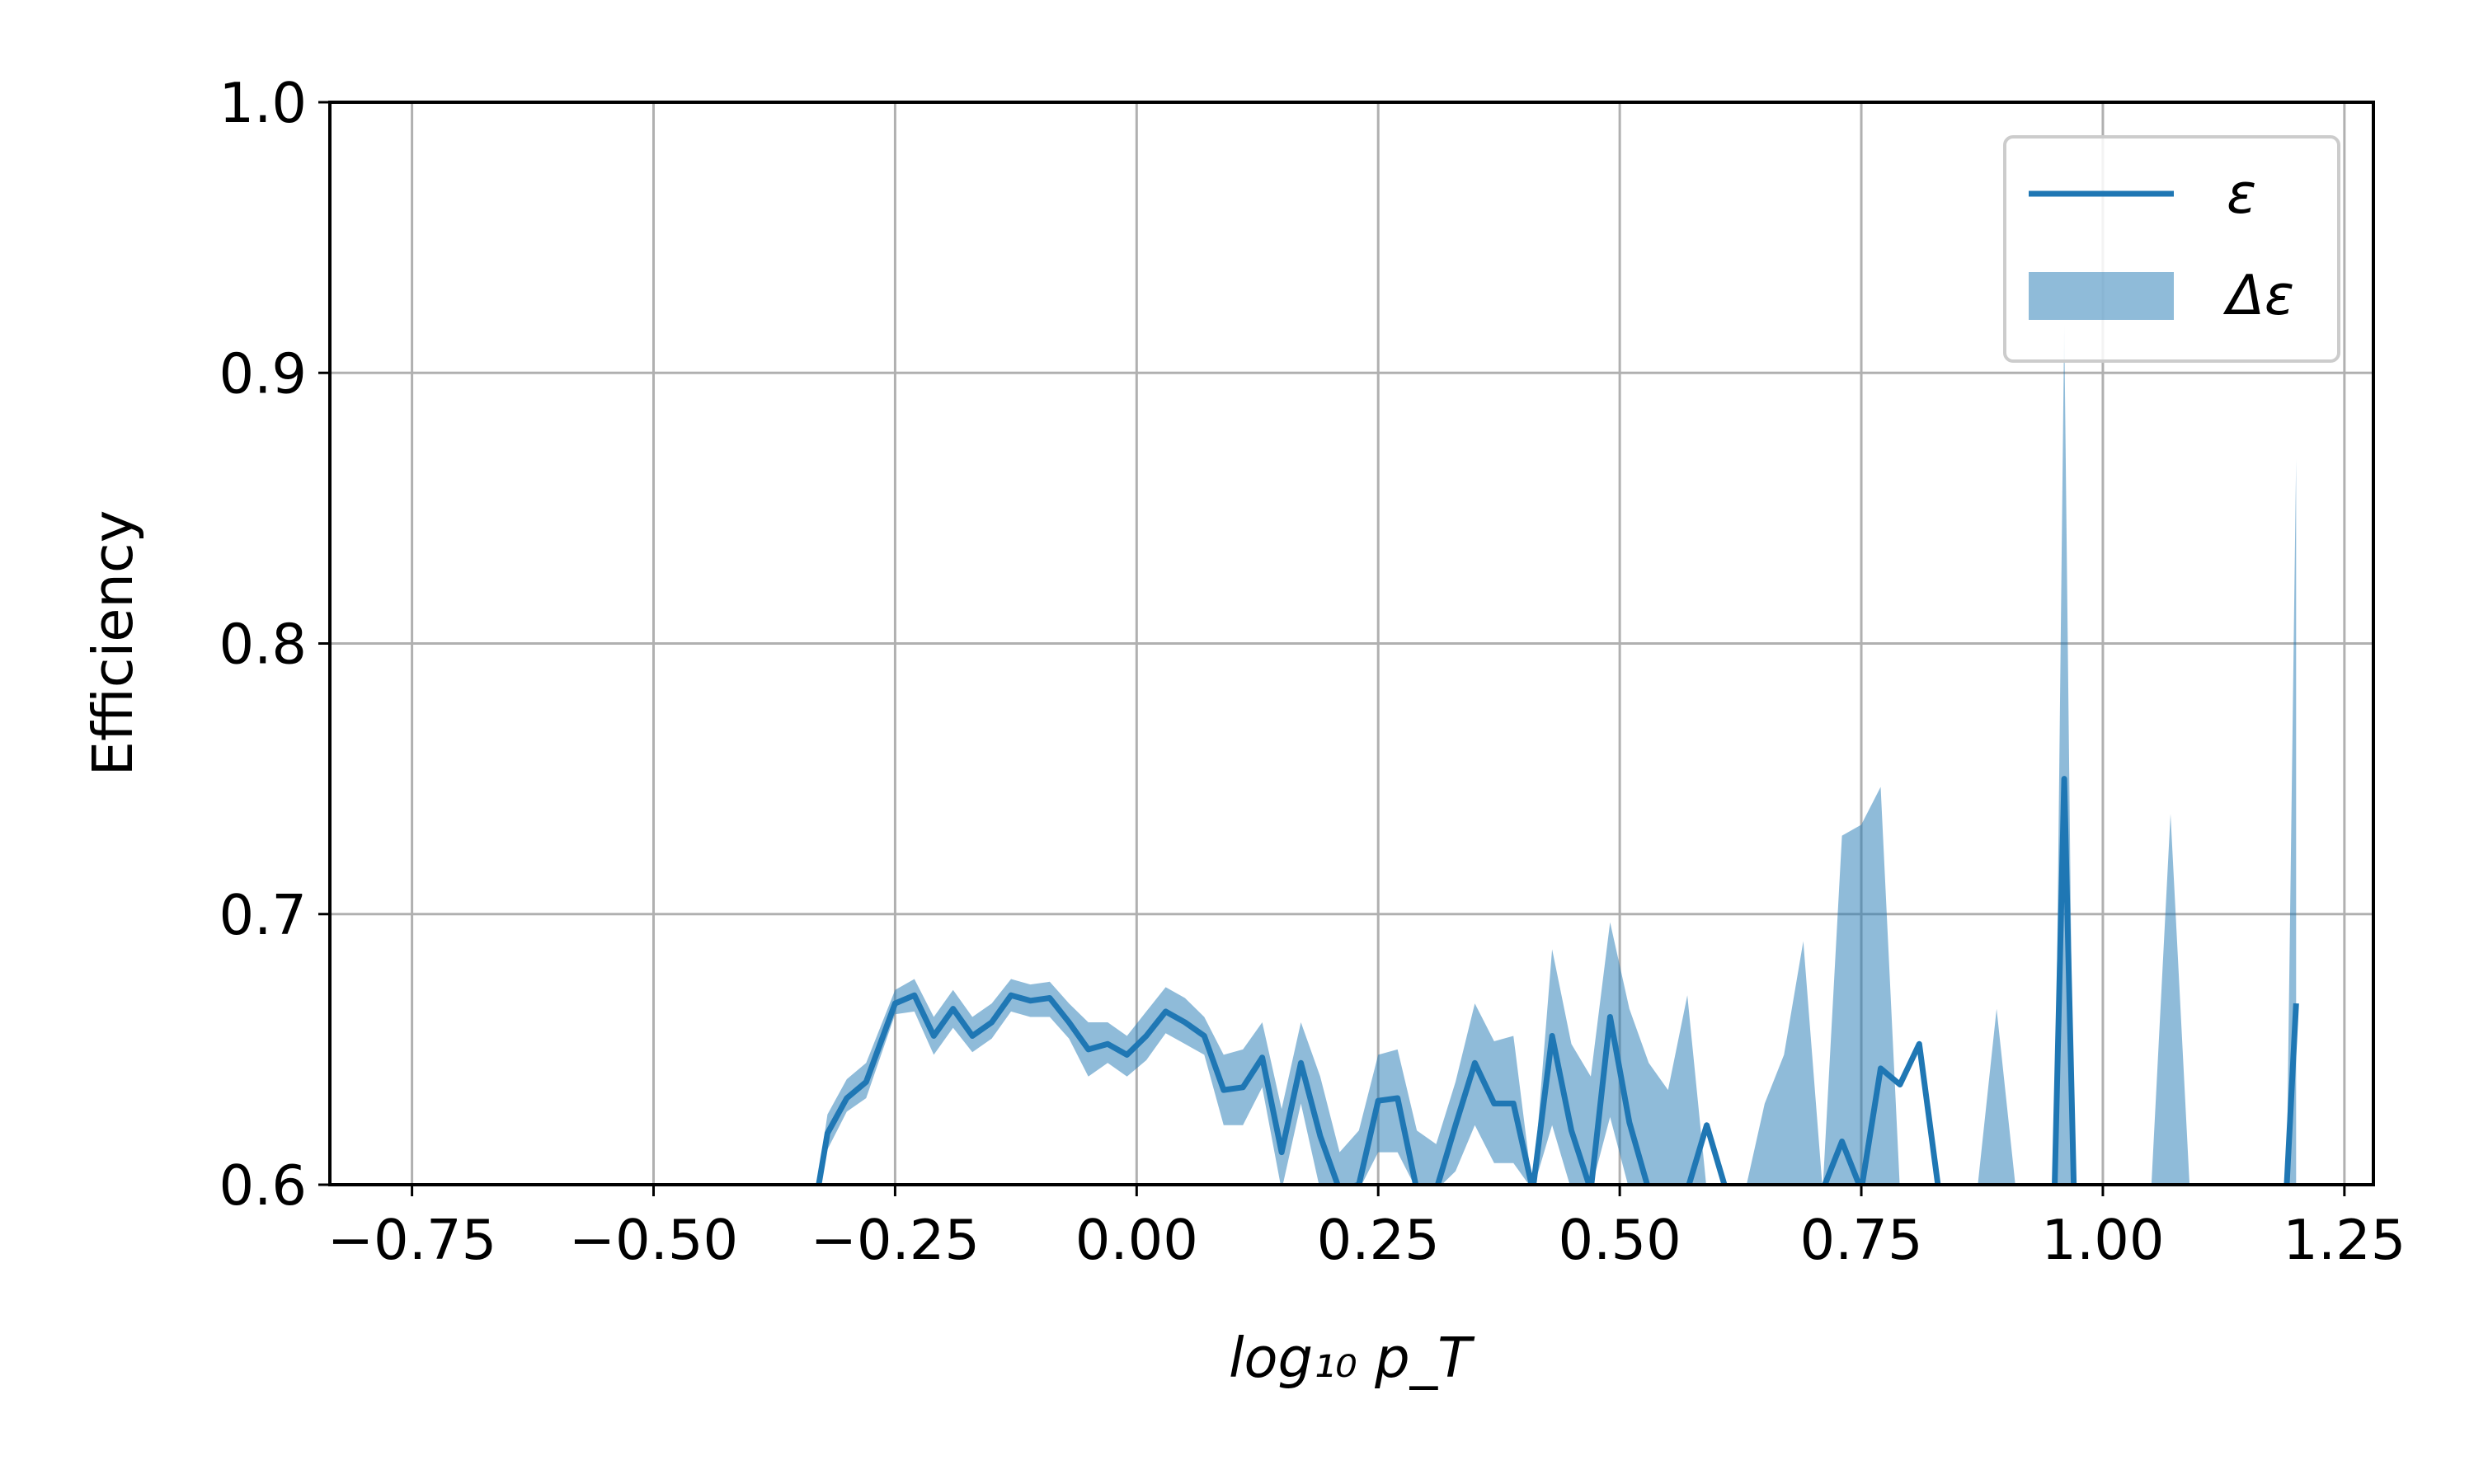 The image size is (2474, 1484). Describe the element at coordinates (263, 373) in the screenshot. I see `y-tick-label: 0.9` at that location.